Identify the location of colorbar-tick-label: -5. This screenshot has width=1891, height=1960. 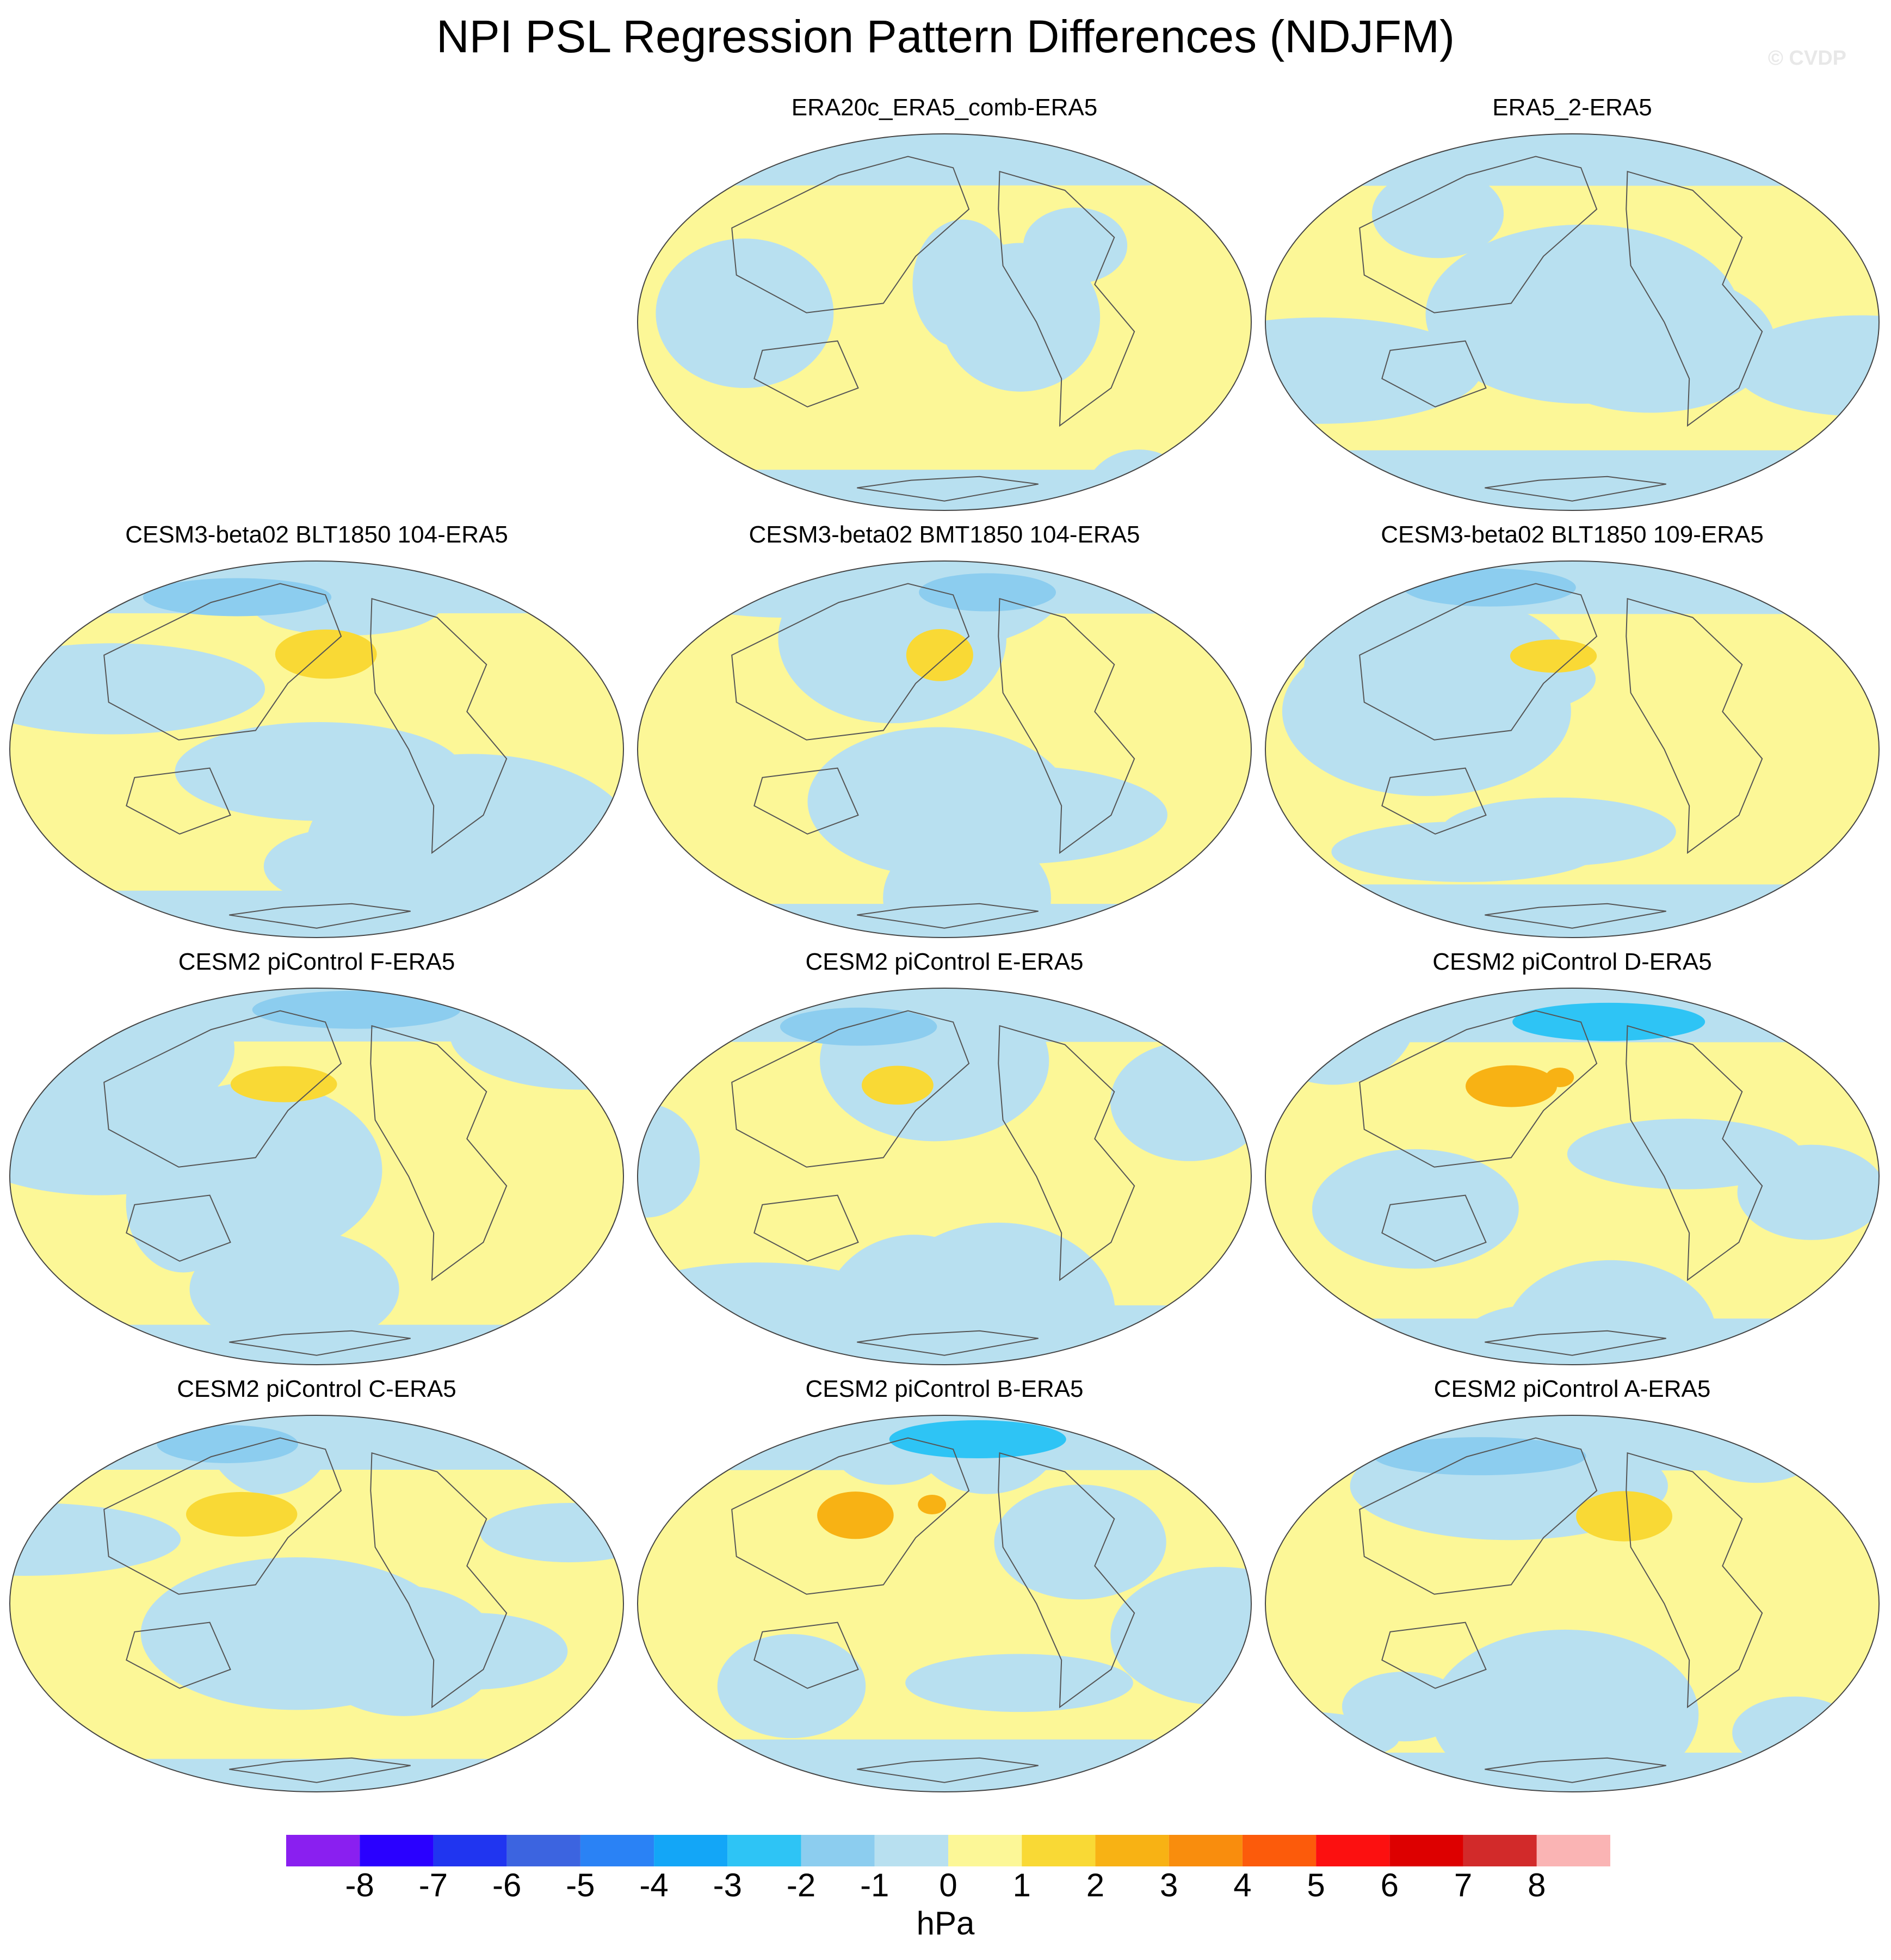
(580, 1885).